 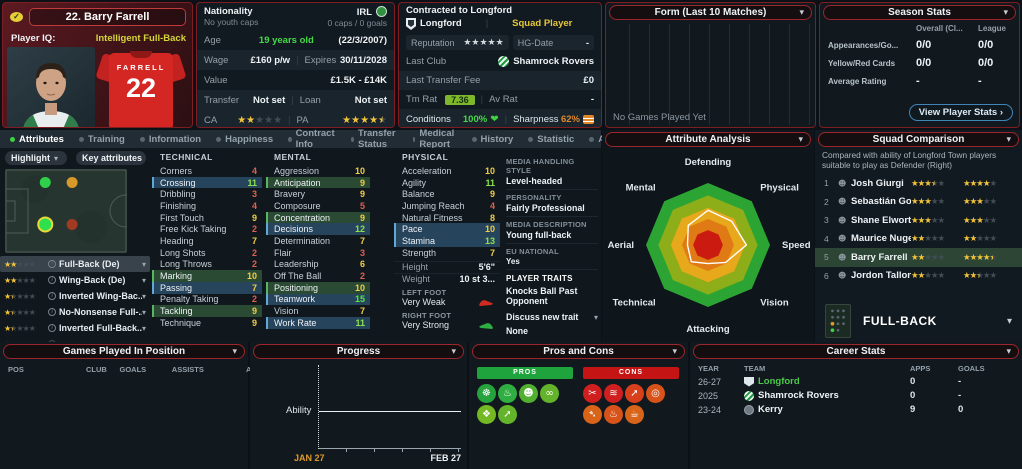 What do you see at coordinates (207, 265) in the screenshot?
I see `attribute-row: Long Throws 2` at bounding box center [207, 265].